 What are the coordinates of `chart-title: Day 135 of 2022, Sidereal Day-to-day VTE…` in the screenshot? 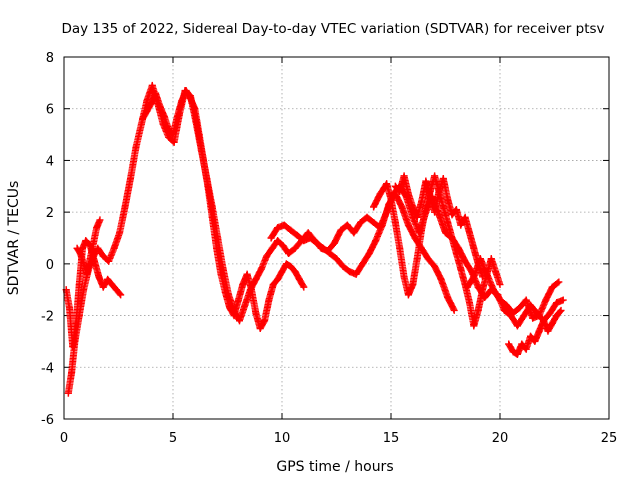 It's located at (332, 29).